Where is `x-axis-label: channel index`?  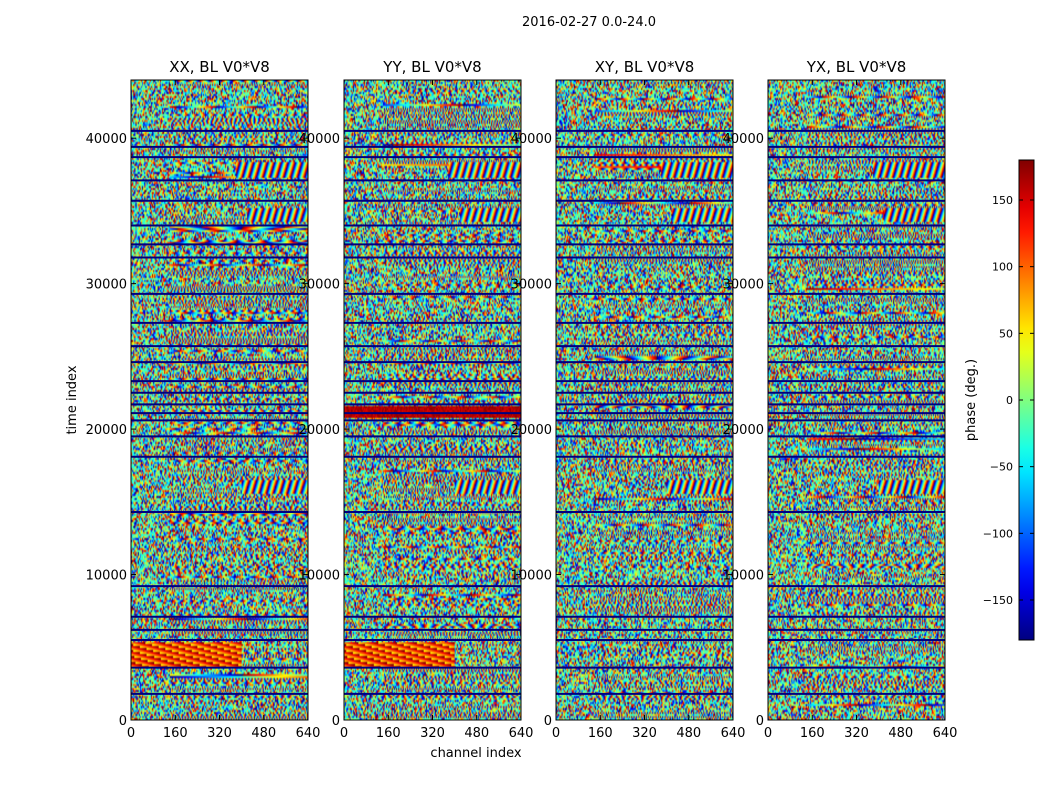 x-axis-label: channel index is located at coordinates (475, 753).